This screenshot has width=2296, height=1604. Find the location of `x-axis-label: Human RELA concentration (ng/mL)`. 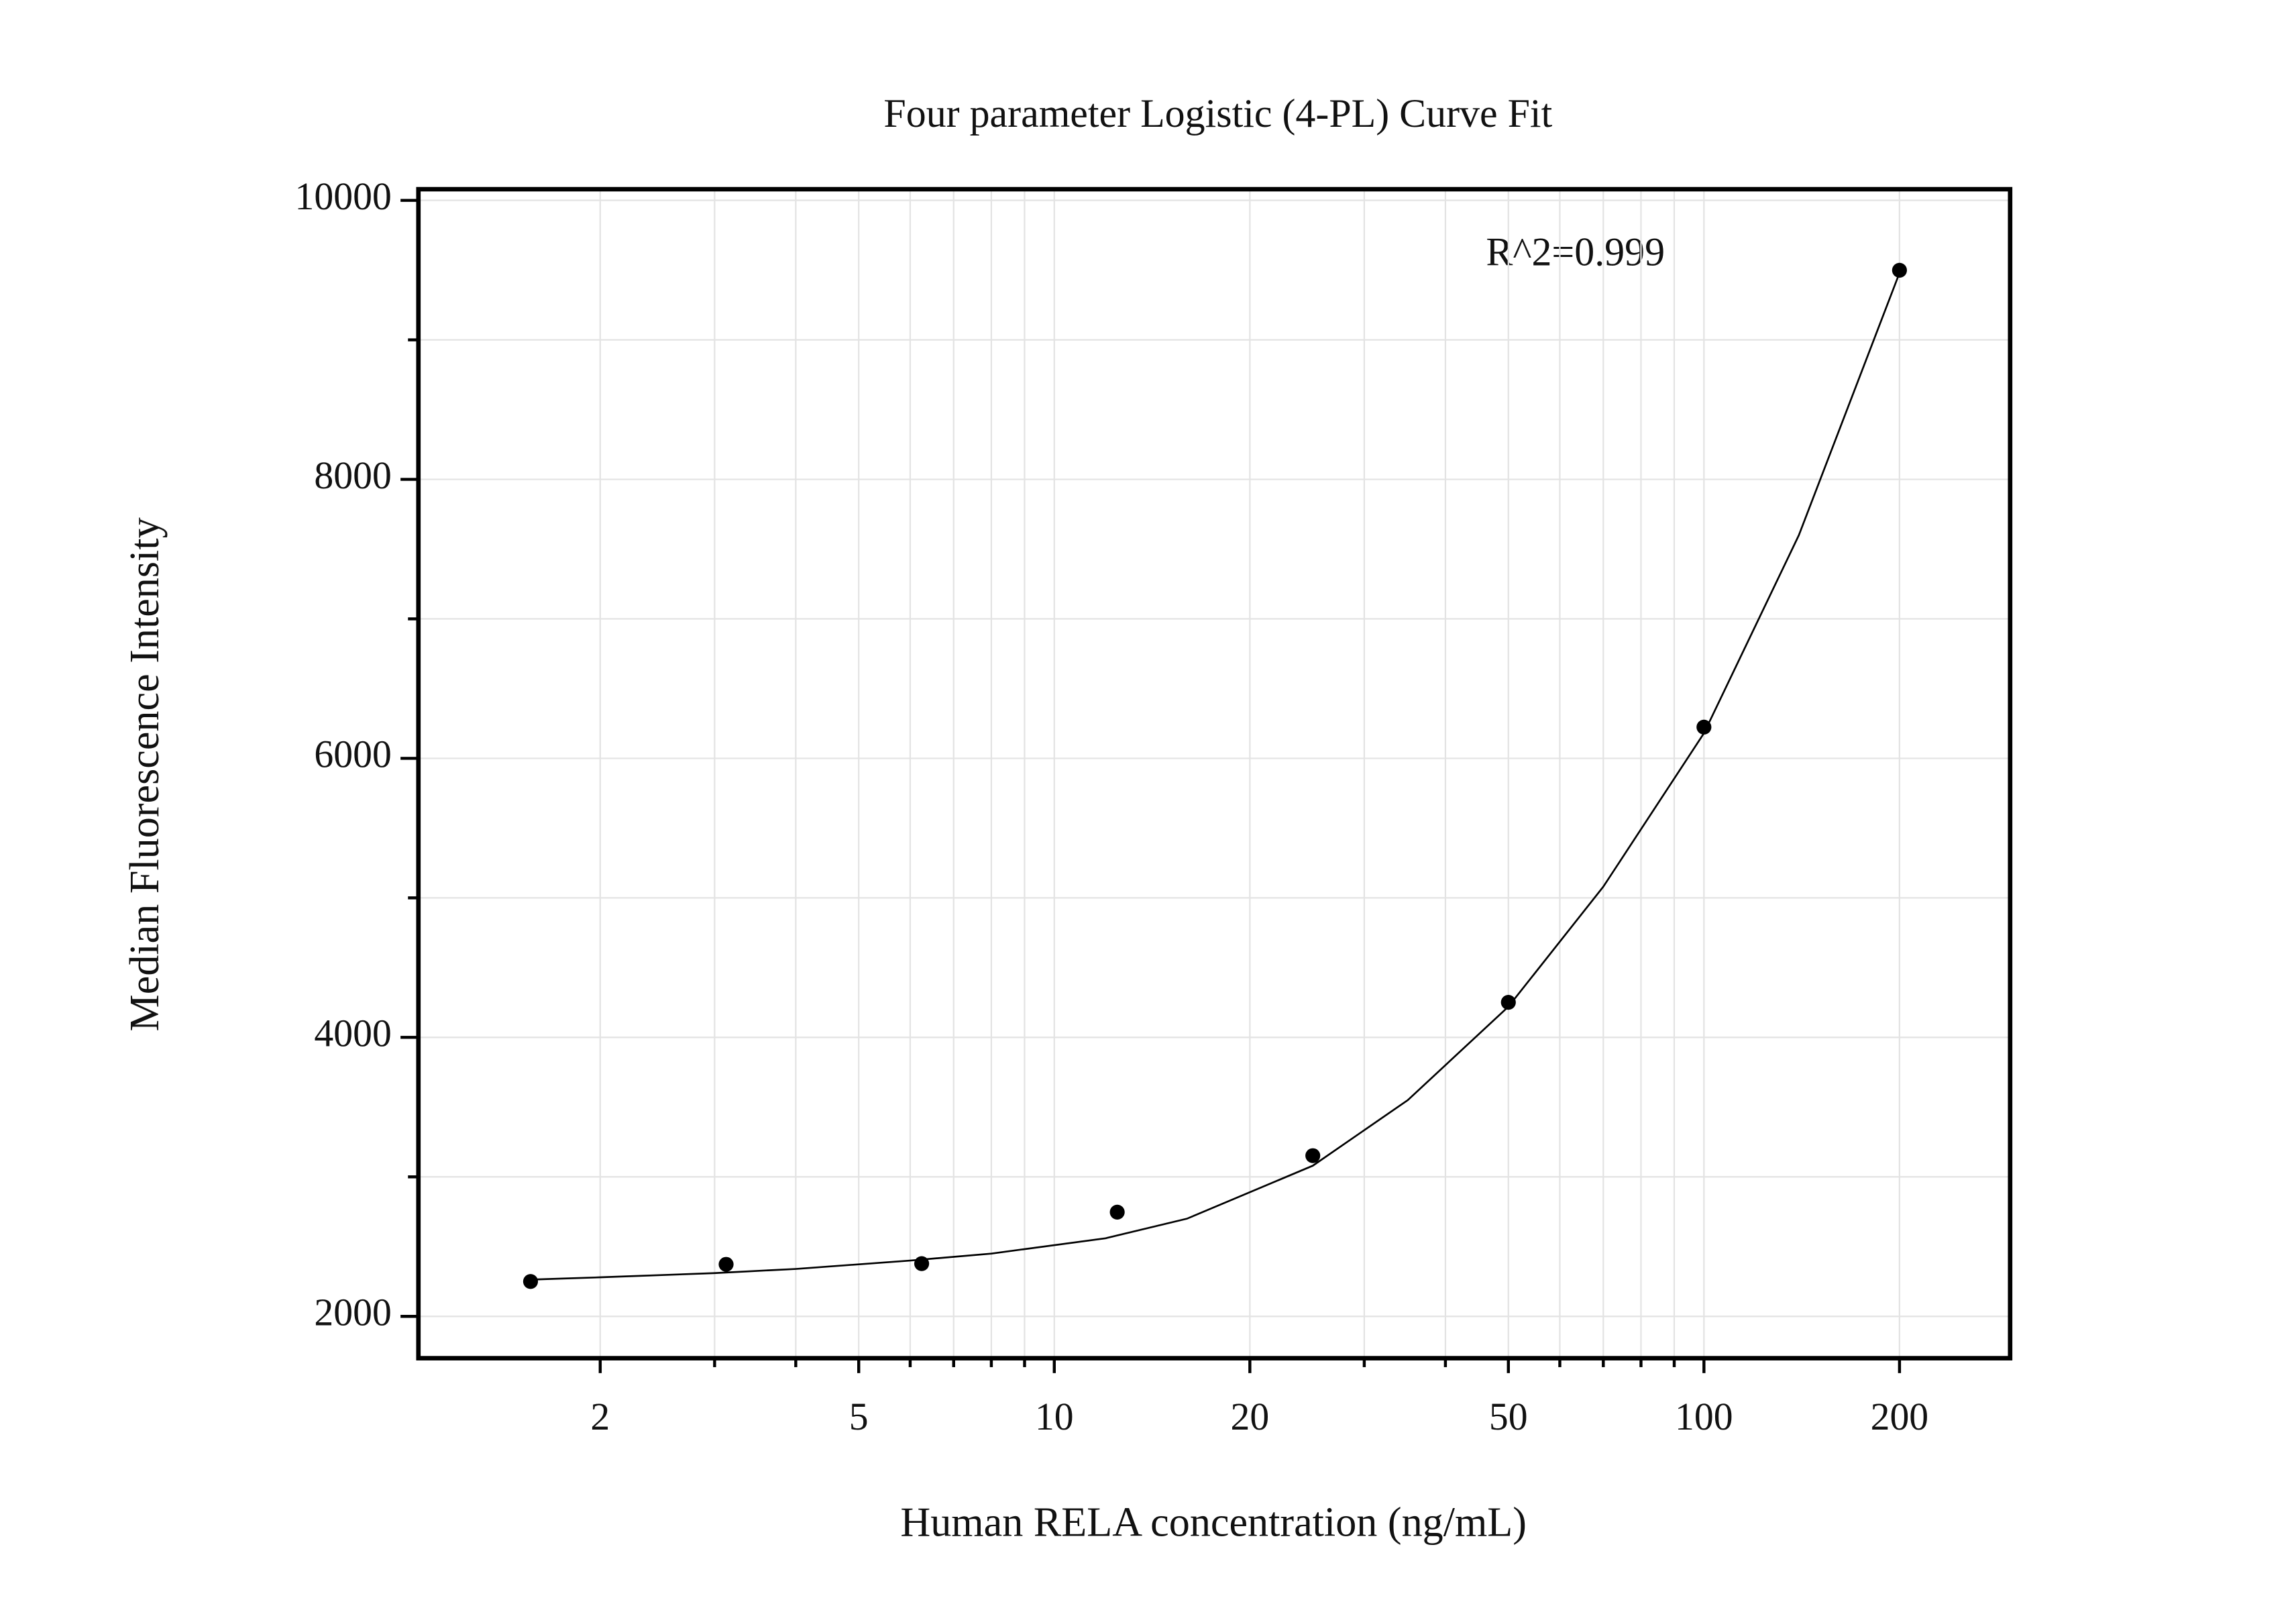

x-axis-label: Human RELA concentration (ng/mL) is located at coordinates (1213, 1523).